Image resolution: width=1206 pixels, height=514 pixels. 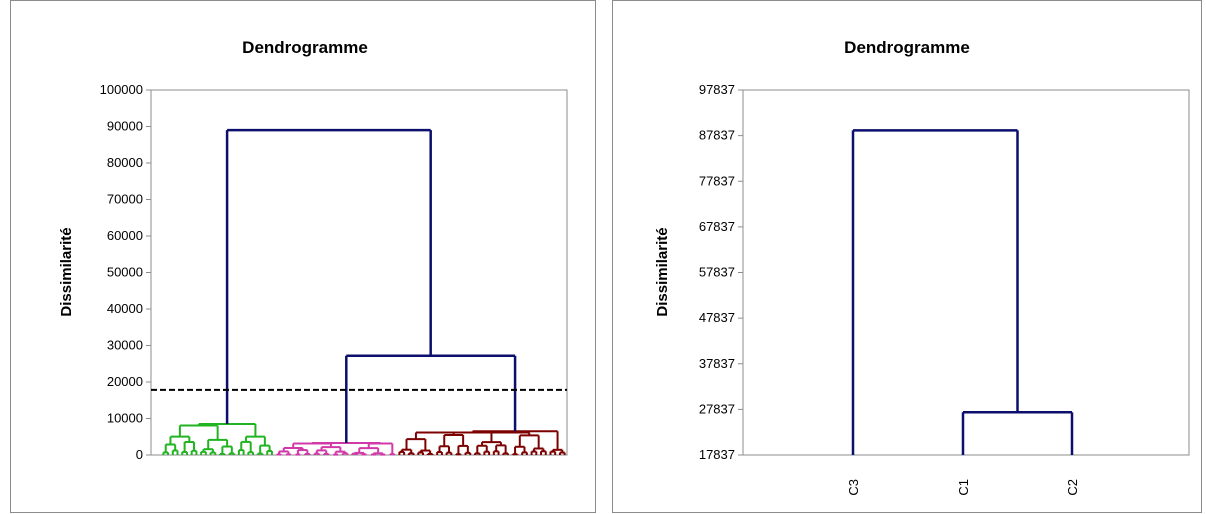 What do you see at coordinates (717, 363) in the screenshot?
I see `y-tick-label: 37837` at bounding box center [717, 363].